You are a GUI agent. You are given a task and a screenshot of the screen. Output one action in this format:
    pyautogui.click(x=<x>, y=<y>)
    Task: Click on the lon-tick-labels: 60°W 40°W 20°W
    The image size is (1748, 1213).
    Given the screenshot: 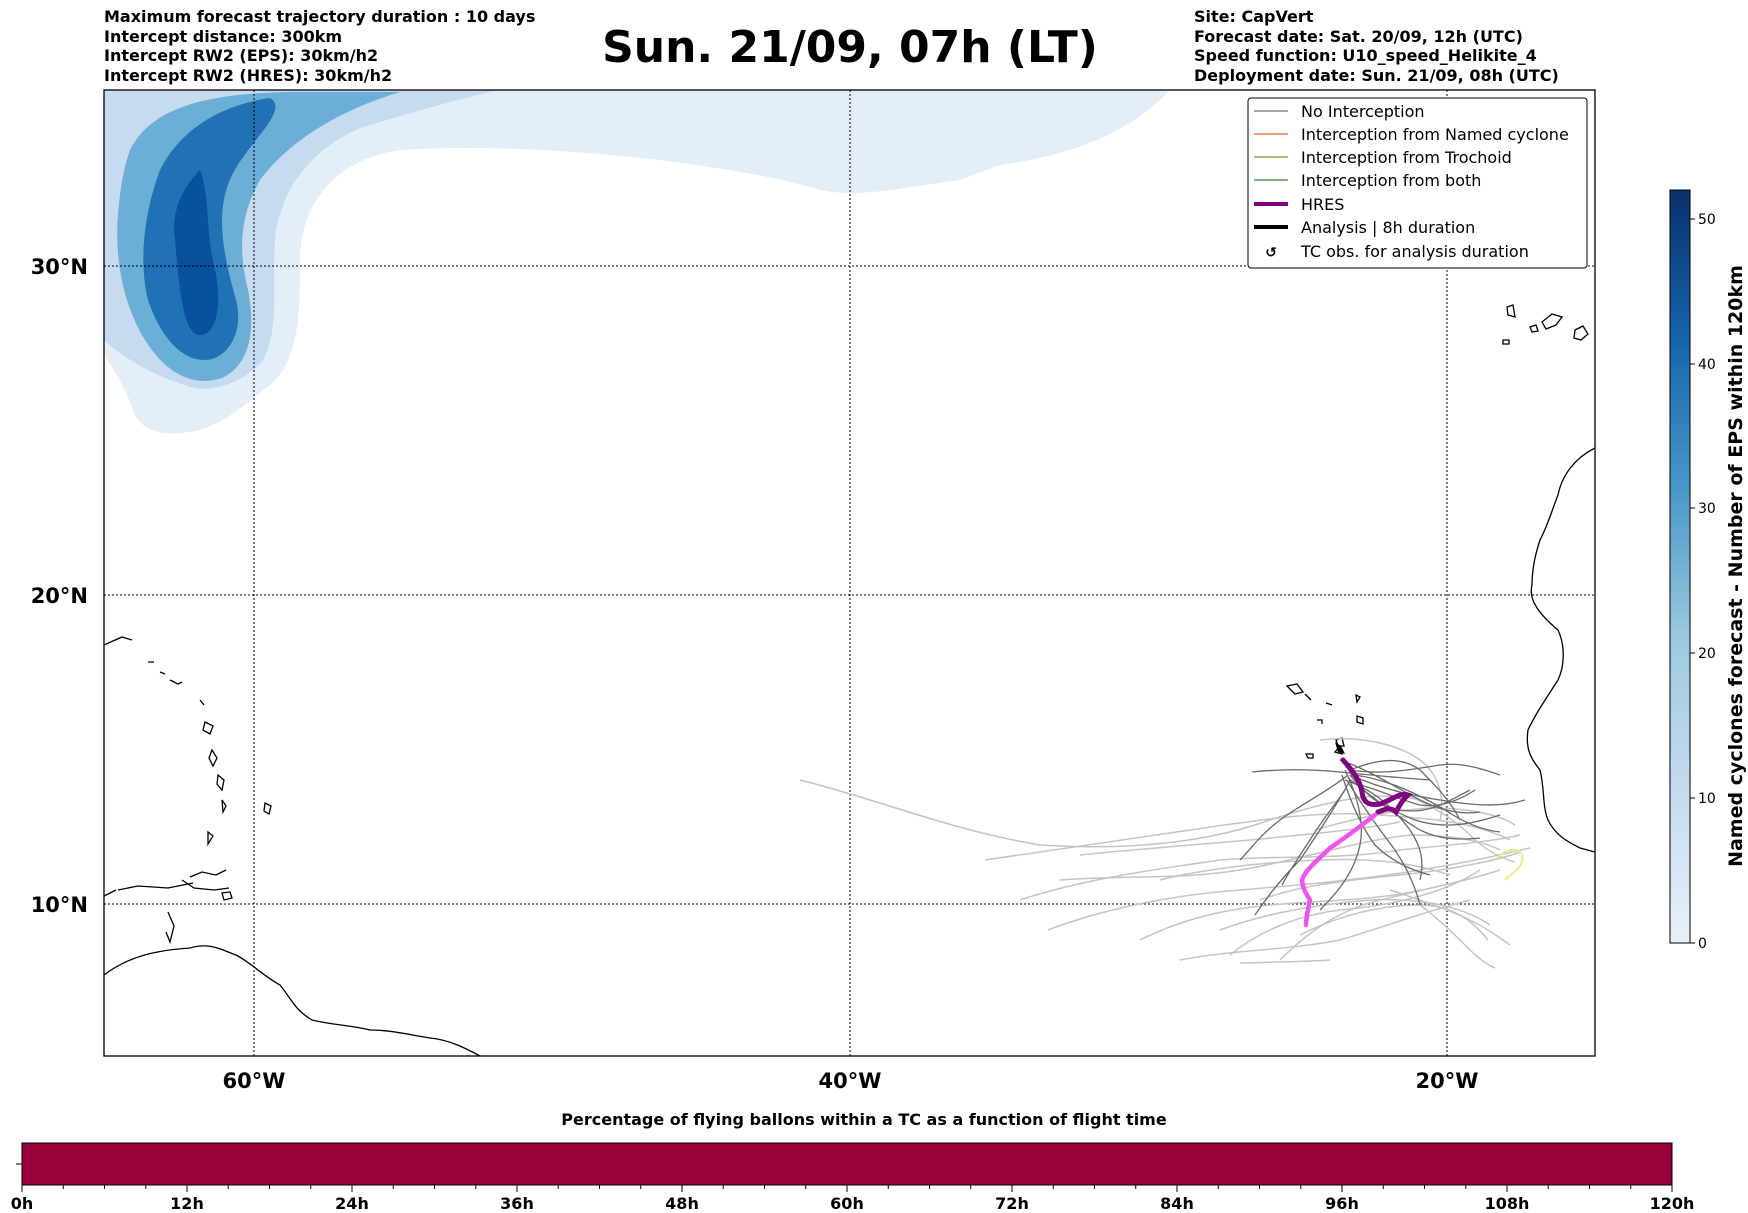 What is the action you would take?
    pyautogui.click(x=851, y=1081)
    